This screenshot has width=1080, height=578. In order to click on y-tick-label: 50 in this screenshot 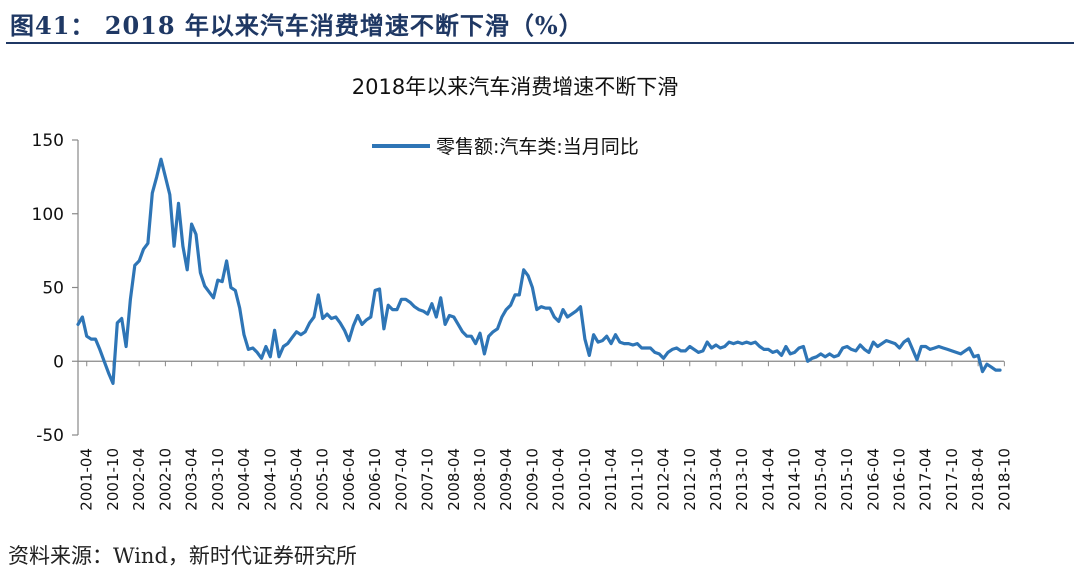, I will do `click(53, 289)`.